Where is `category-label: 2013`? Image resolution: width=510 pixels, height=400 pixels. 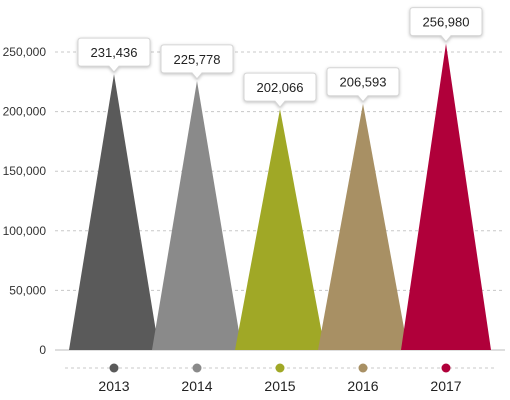 category-label: 2013 is located at coordinates (113, 386).